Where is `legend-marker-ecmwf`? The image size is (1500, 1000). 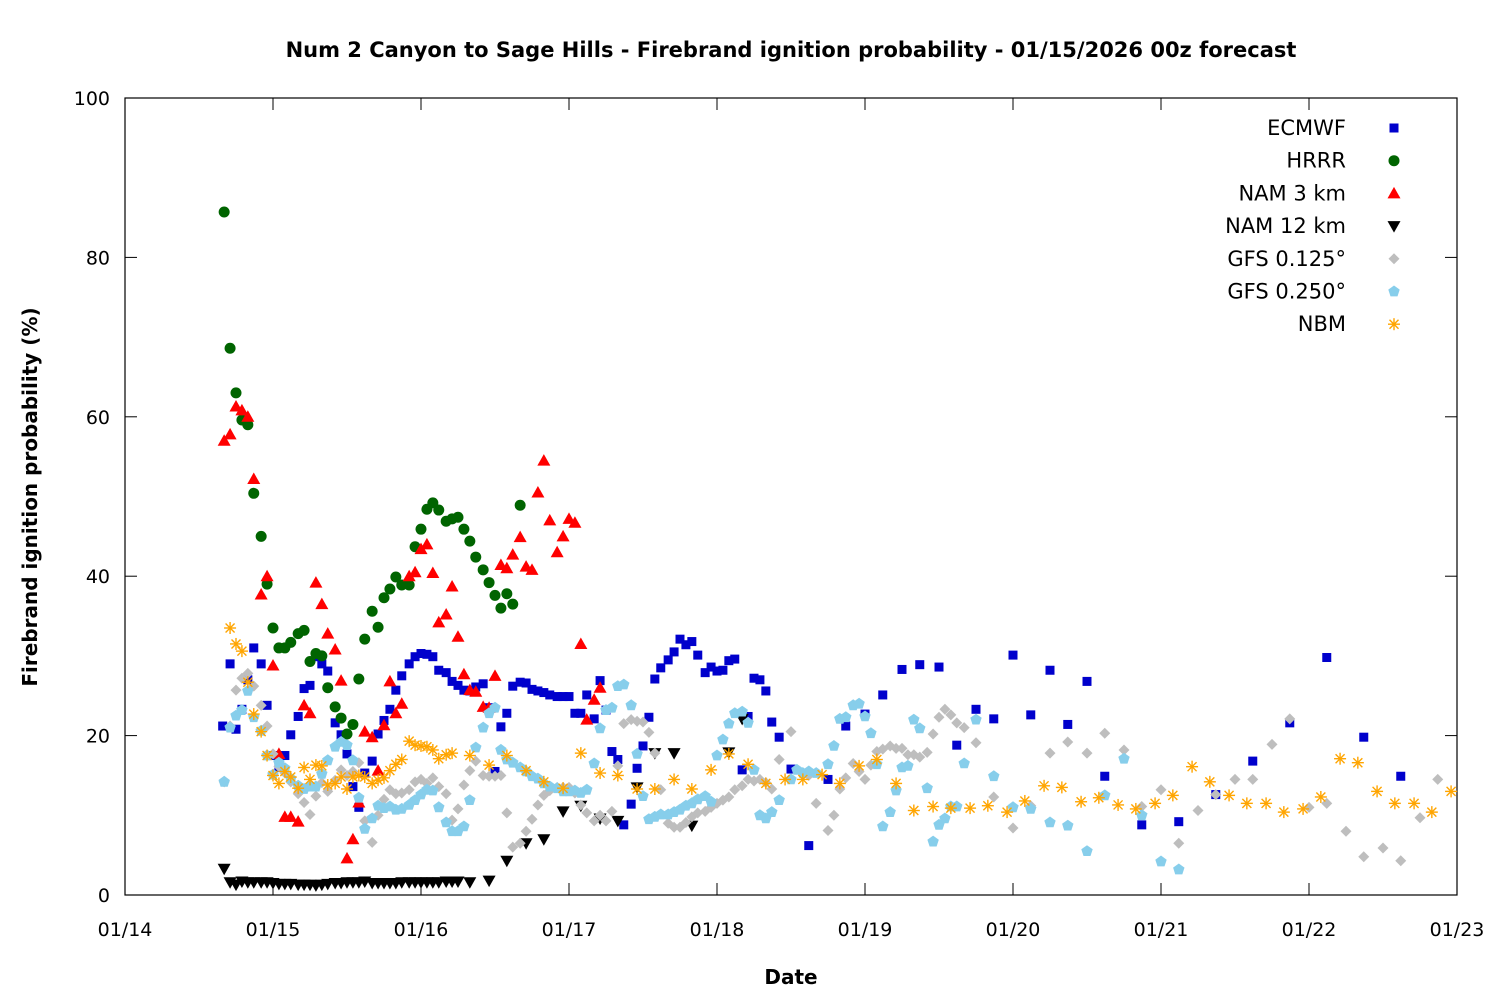 legend-marker-ecmwf is located at coordinates (1394, 128).